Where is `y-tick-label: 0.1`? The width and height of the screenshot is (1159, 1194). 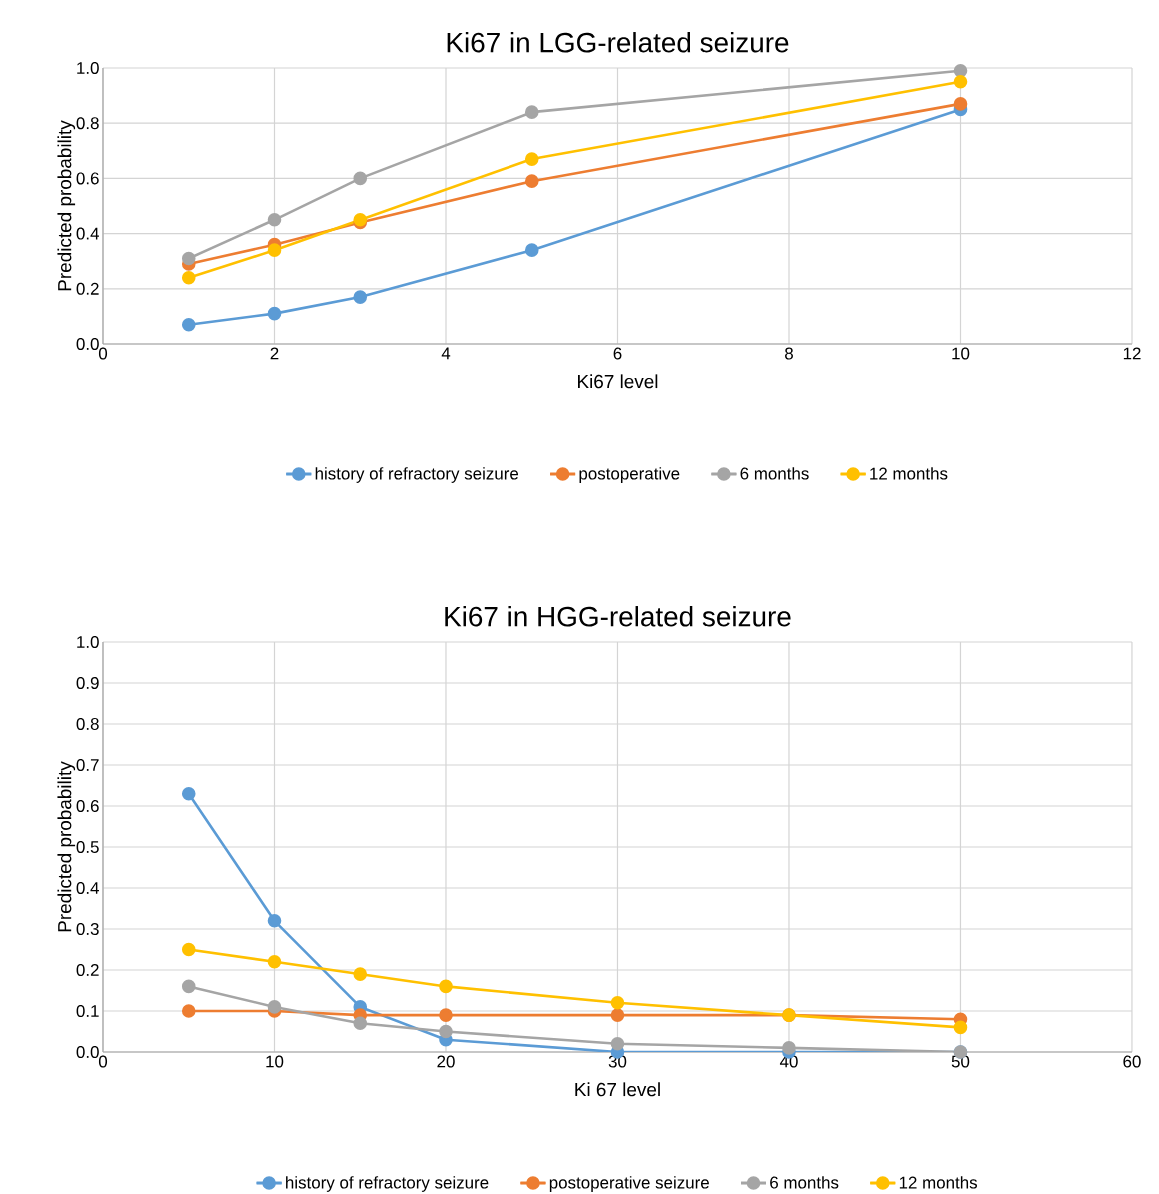 y-tick-label: 0.1 is located at coordinates (87, 1011).